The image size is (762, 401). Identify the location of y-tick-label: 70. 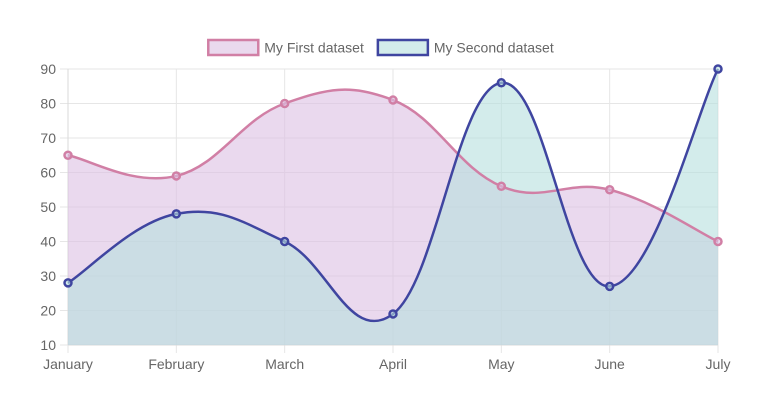
(48, 138).